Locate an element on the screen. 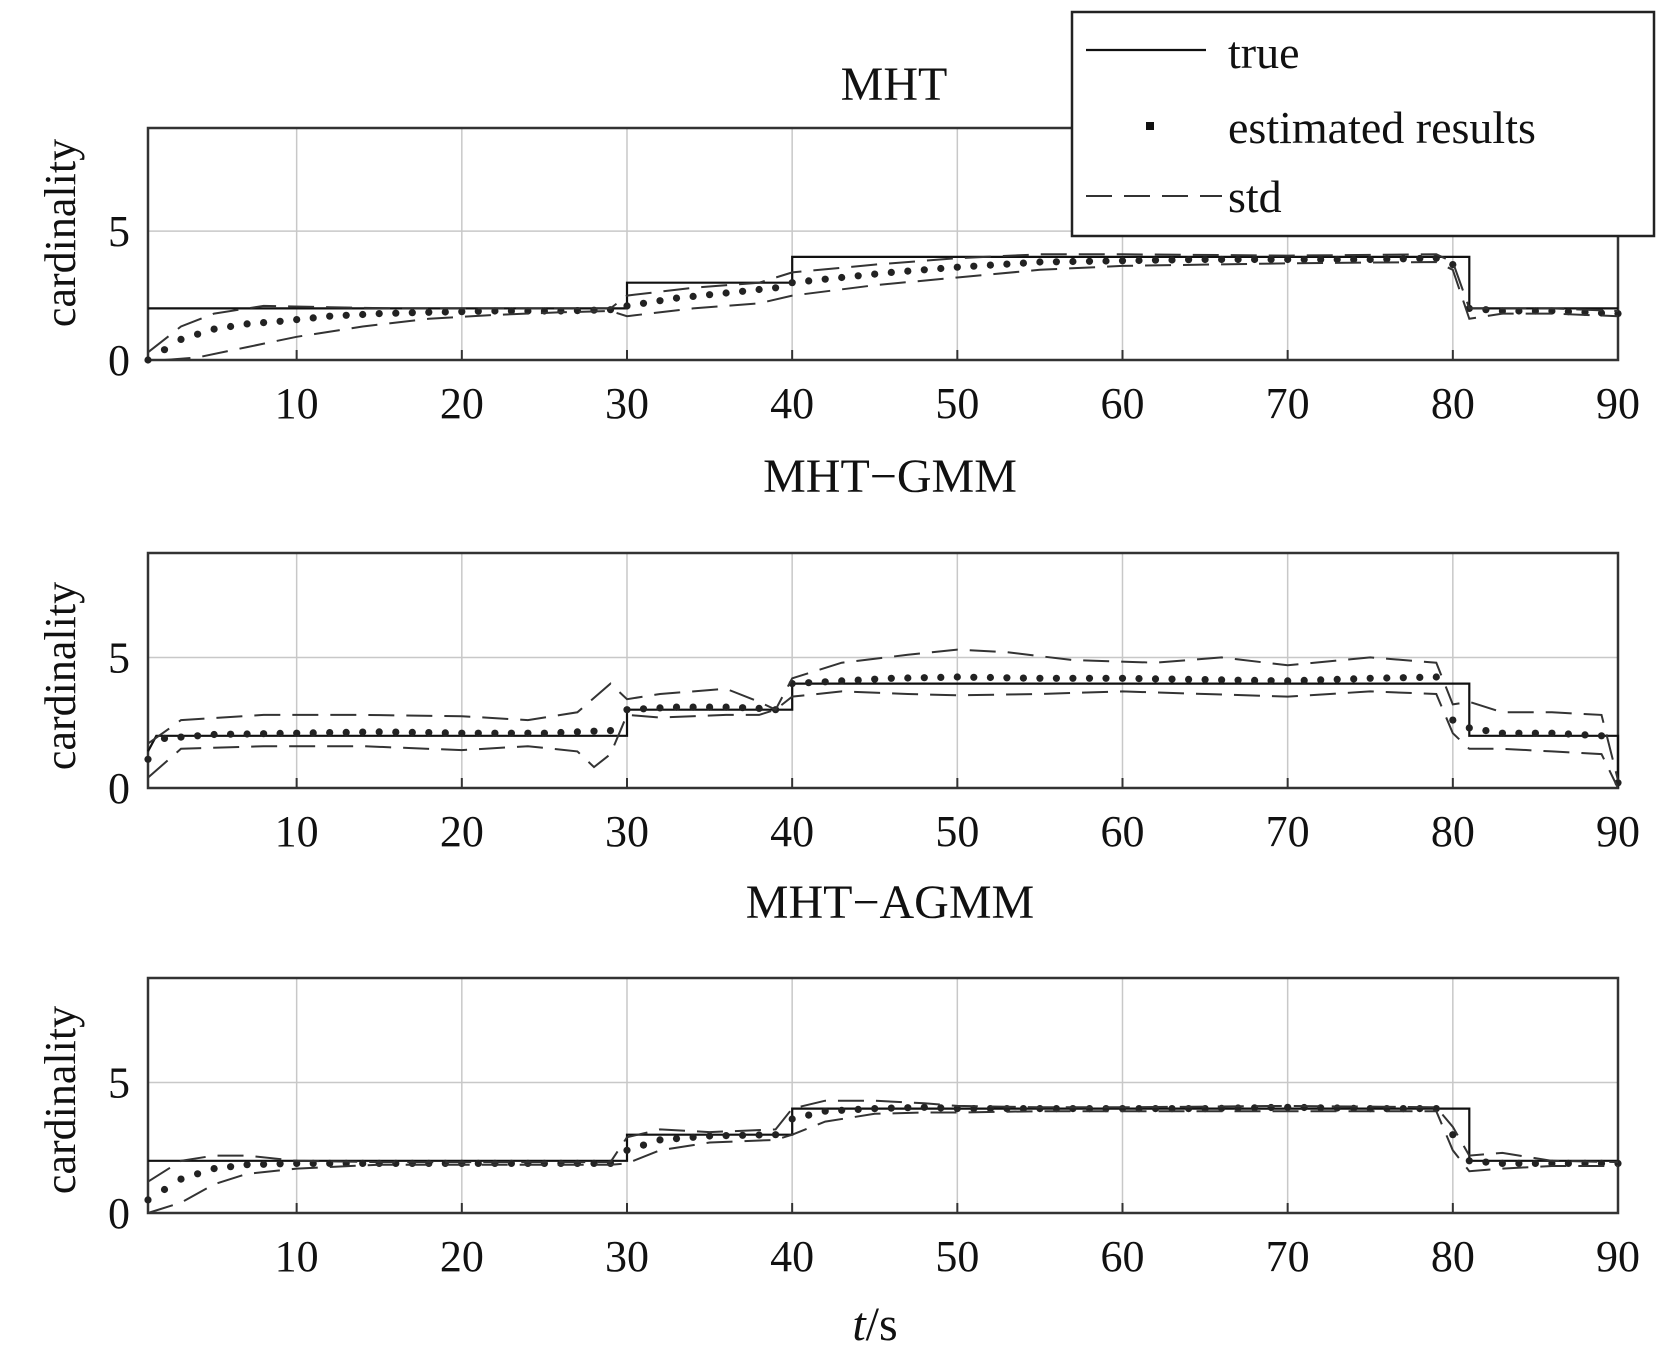  y-axis-label: cardinality is located at coordinates (60, 233).